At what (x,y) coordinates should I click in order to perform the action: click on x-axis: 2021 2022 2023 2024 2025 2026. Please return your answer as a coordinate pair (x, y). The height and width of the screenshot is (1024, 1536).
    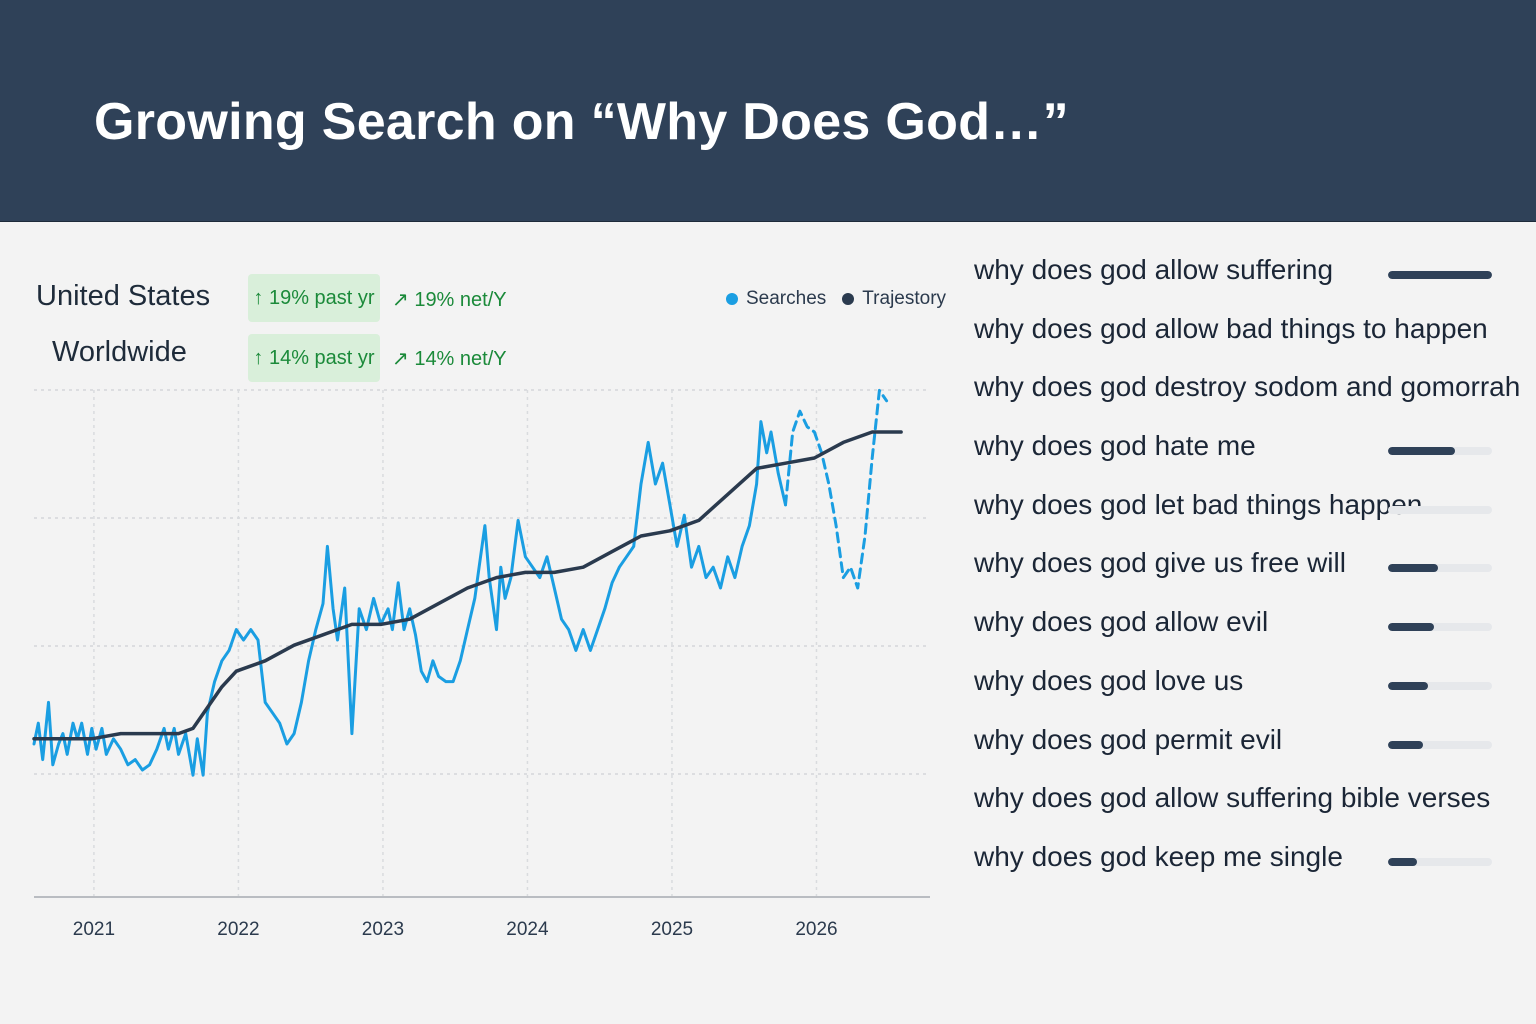
    Looking at the image, I should click on (482, 918).